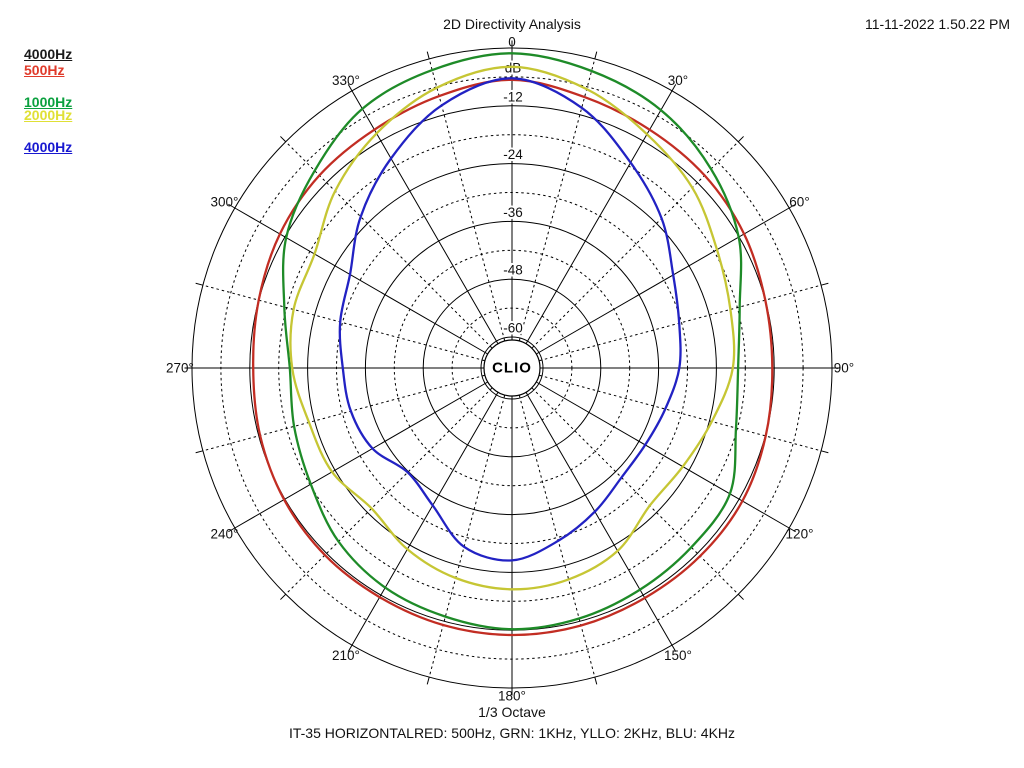  Describe the element at coordinates (513, 96) in the screenshot. I see `db-label--12: -12` at that location.